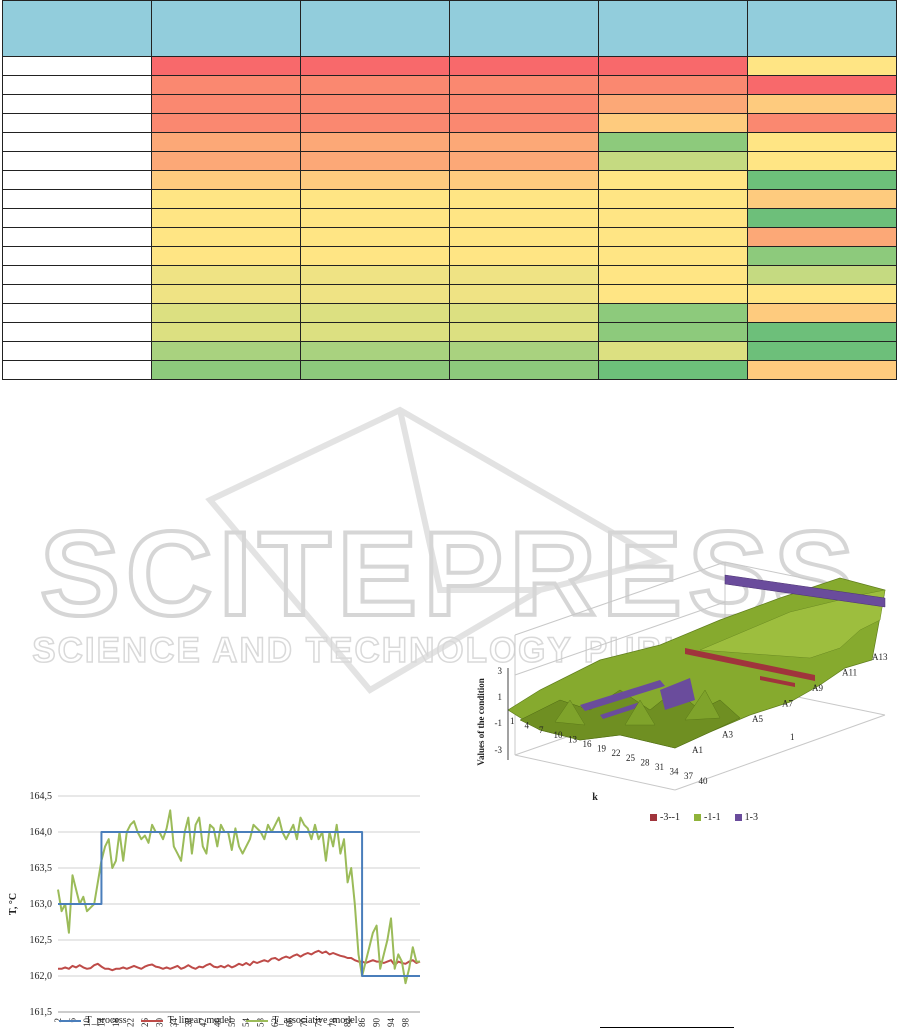  What do you see at coordinates (116, 1023) in the screenshot?
I see `x-tick-label: 18` at bounding box center [116, 1023].